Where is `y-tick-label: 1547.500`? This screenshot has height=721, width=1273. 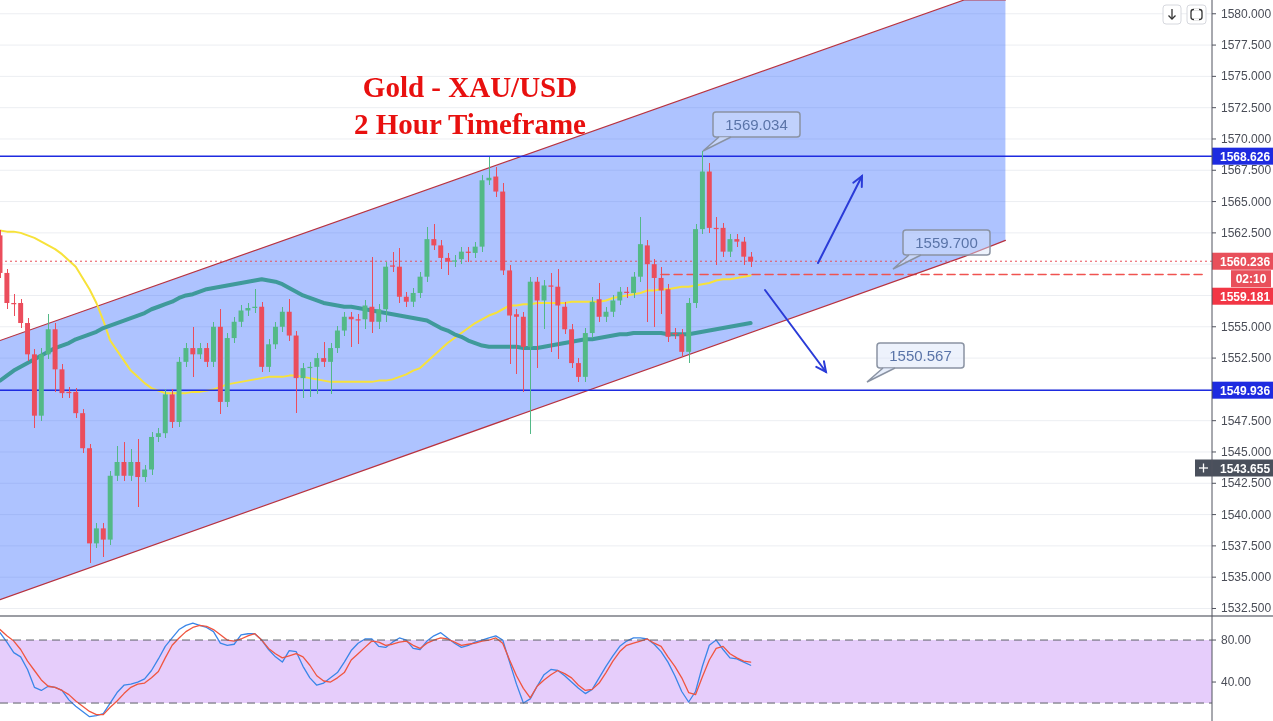
y-tick-label: 1547.500 is located at coordinates (1246, 420).